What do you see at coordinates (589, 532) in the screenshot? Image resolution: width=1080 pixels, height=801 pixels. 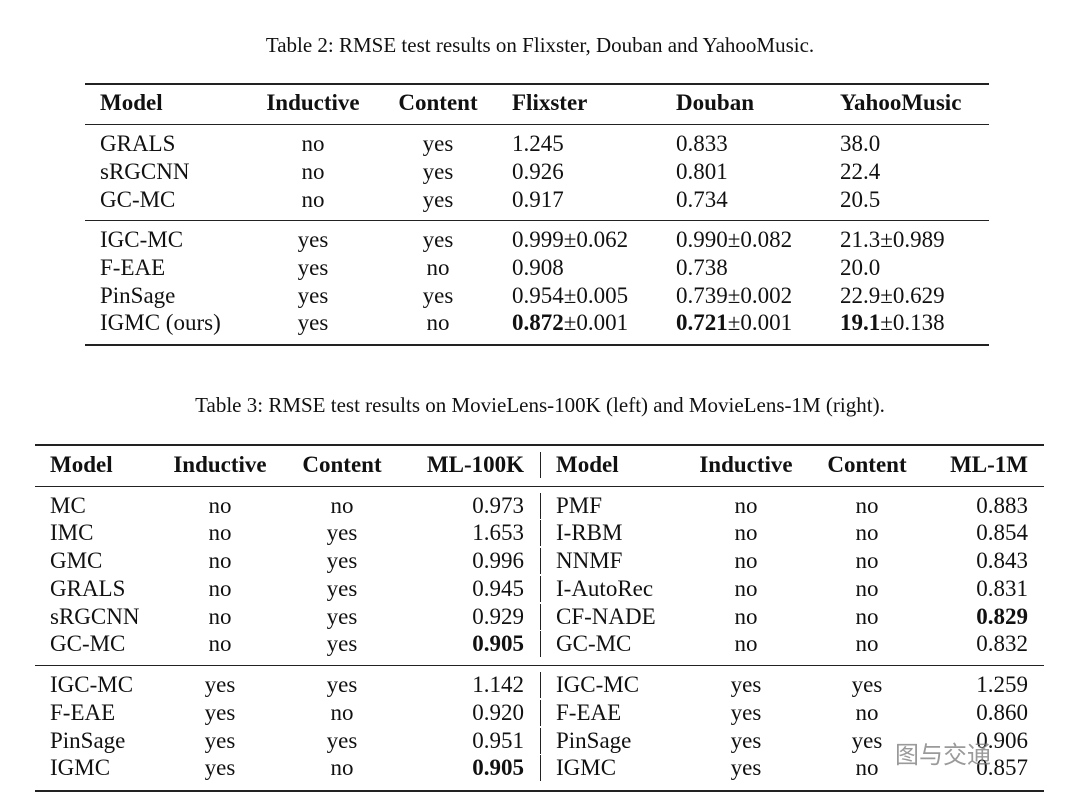 I see `table-cell: I-RBM` at bounding box center [589, 532].